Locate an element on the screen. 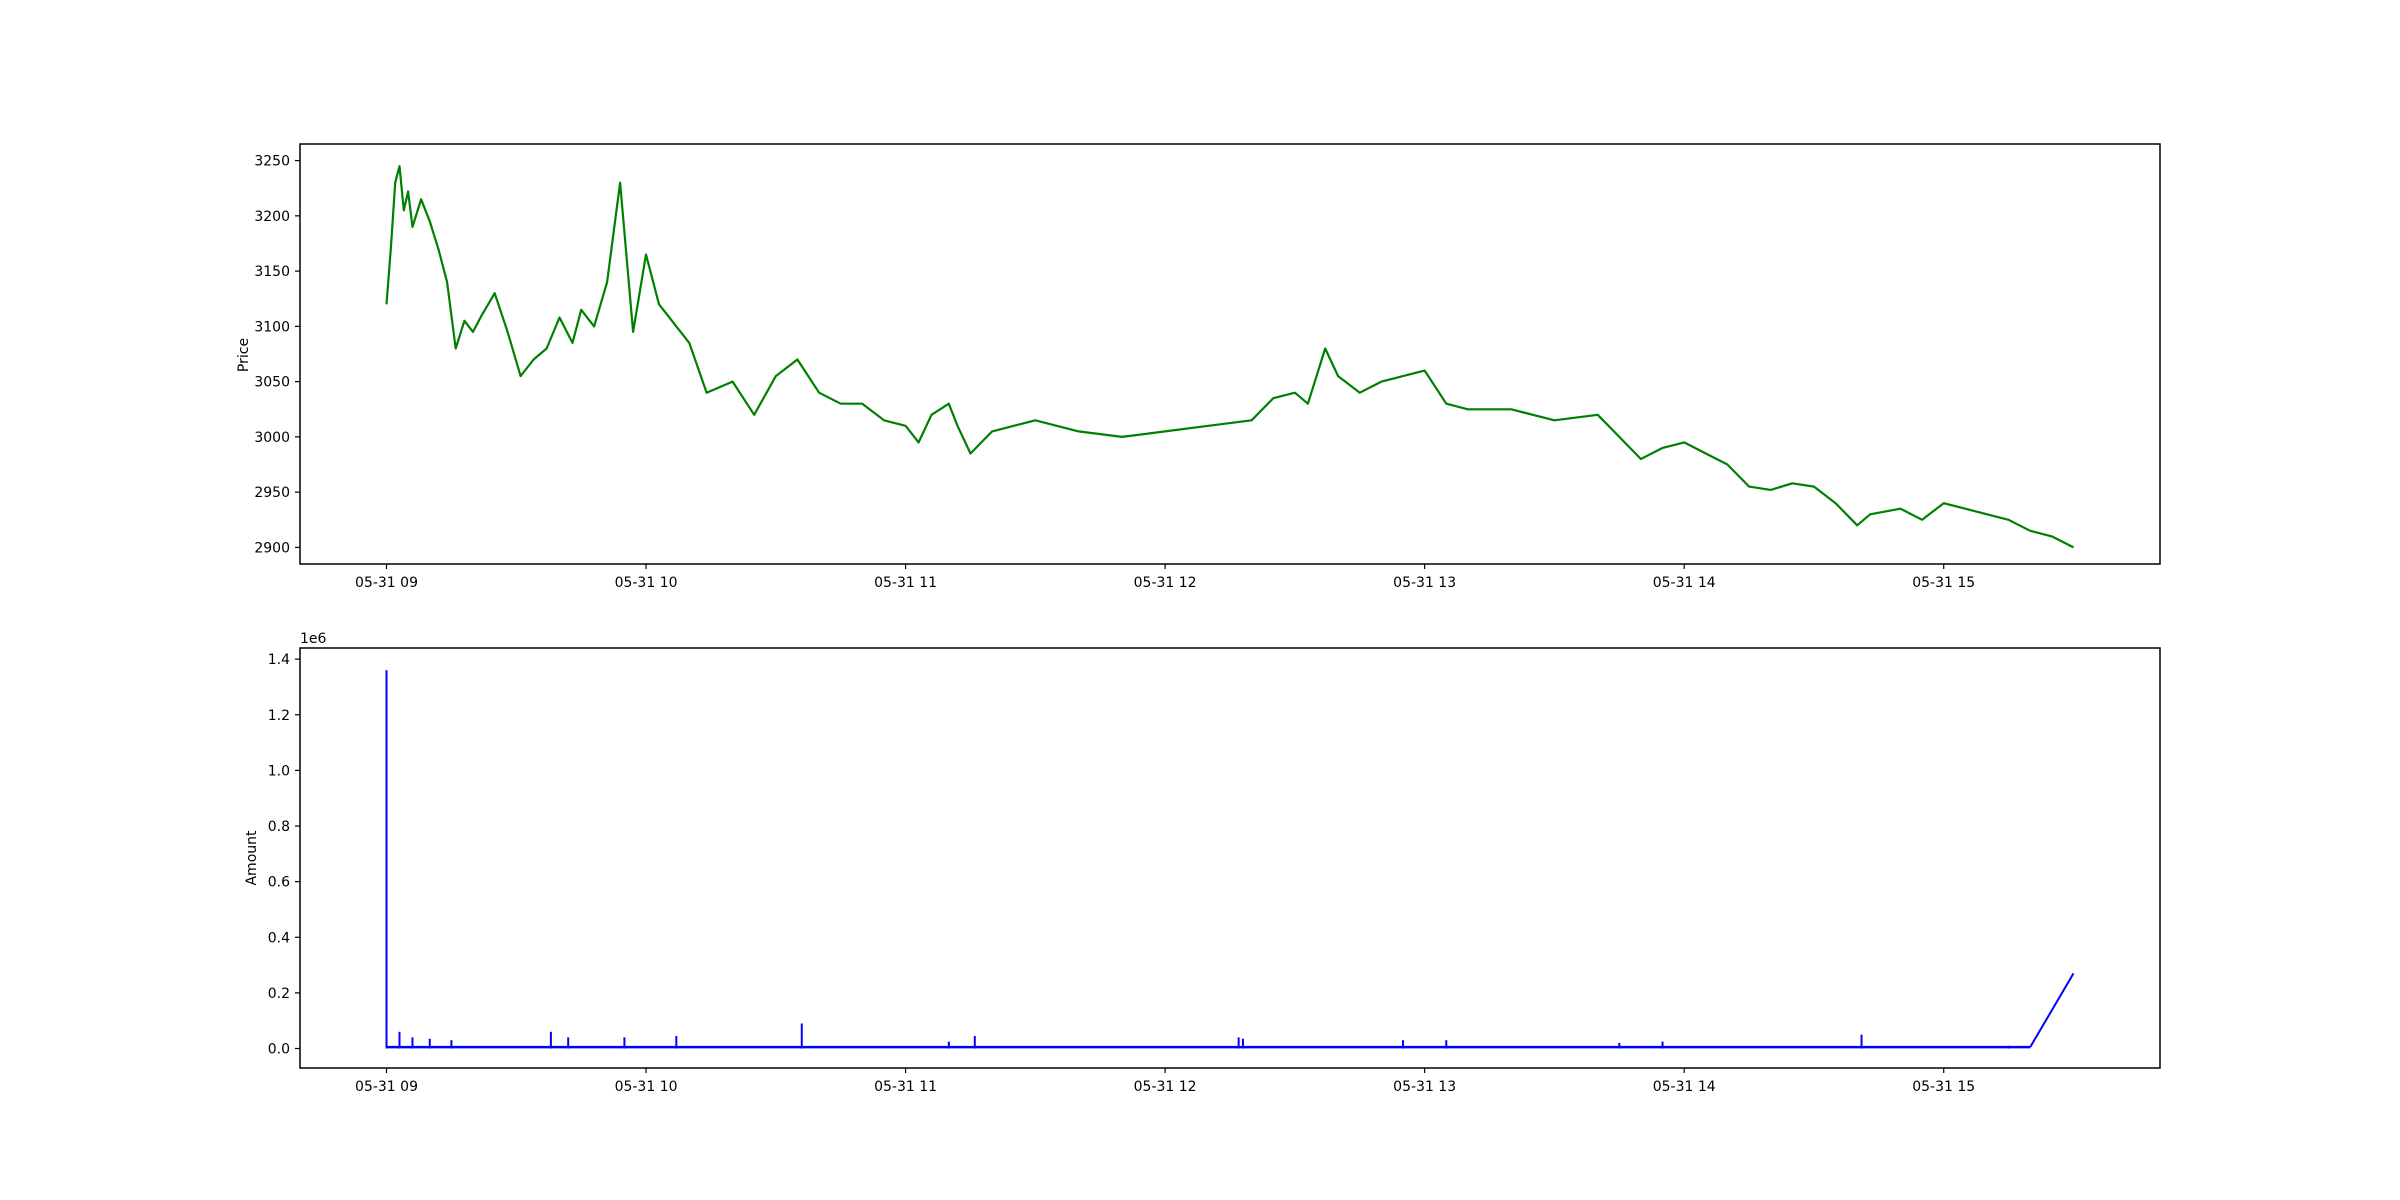 Image resolution: width=2400 pixels, height=1200 pixels. price-y-axis-label: Price is located at coordinates (244, 355).